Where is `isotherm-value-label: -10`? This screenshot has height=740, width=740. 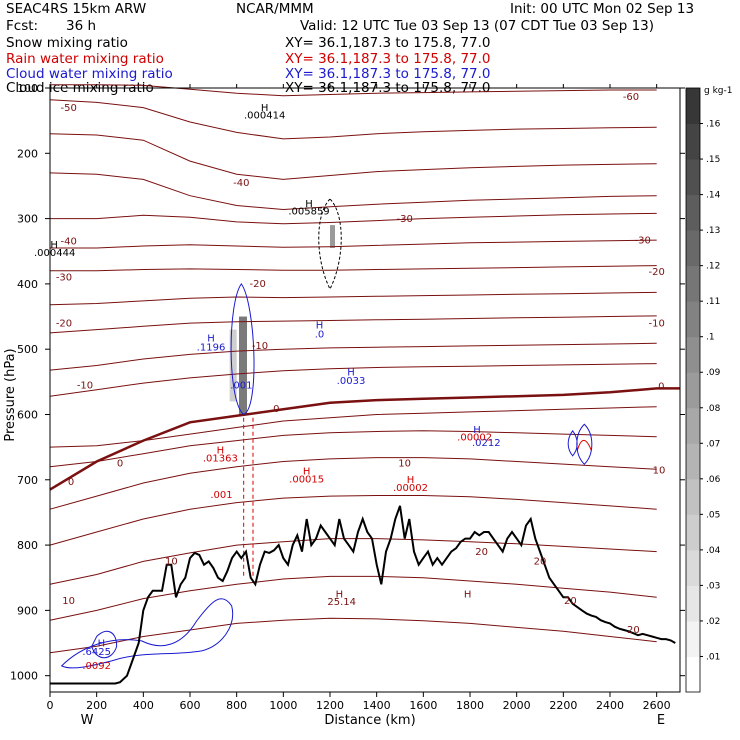 isotherm-value-label: -10 is located at coordinates (260, 346).